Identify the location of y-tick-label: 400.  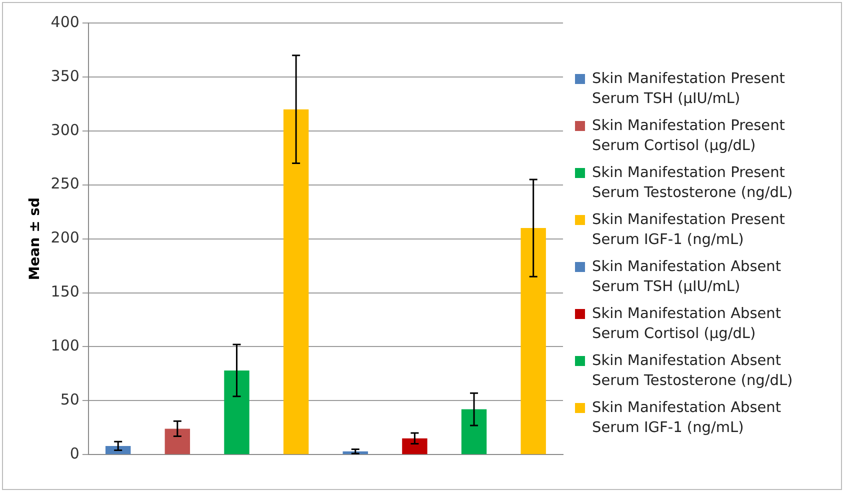
(65, 21).